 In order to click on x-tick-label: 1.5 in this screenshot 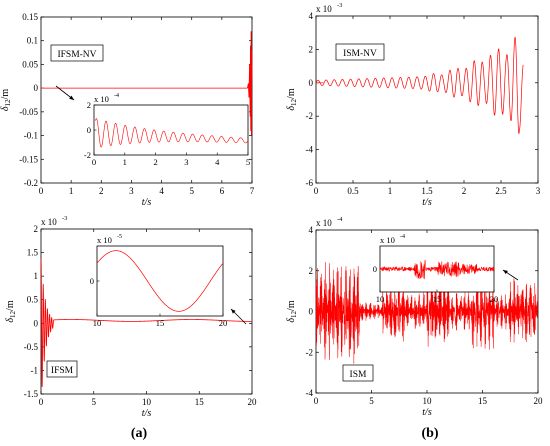, I will do `click(427, 191)`.